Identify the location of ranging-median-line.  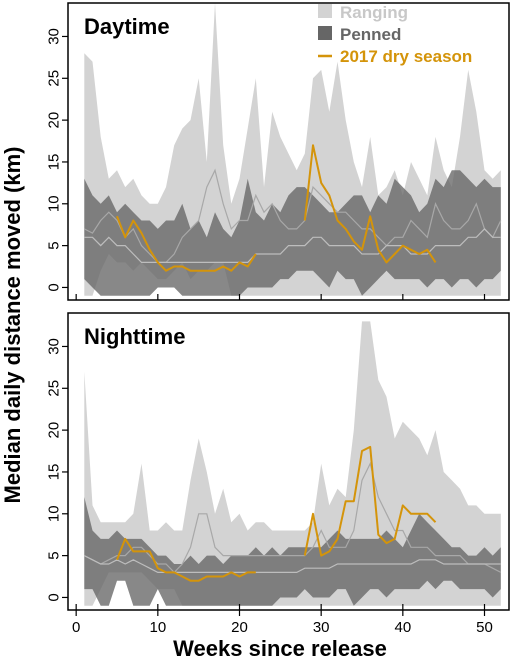
(293, 215).